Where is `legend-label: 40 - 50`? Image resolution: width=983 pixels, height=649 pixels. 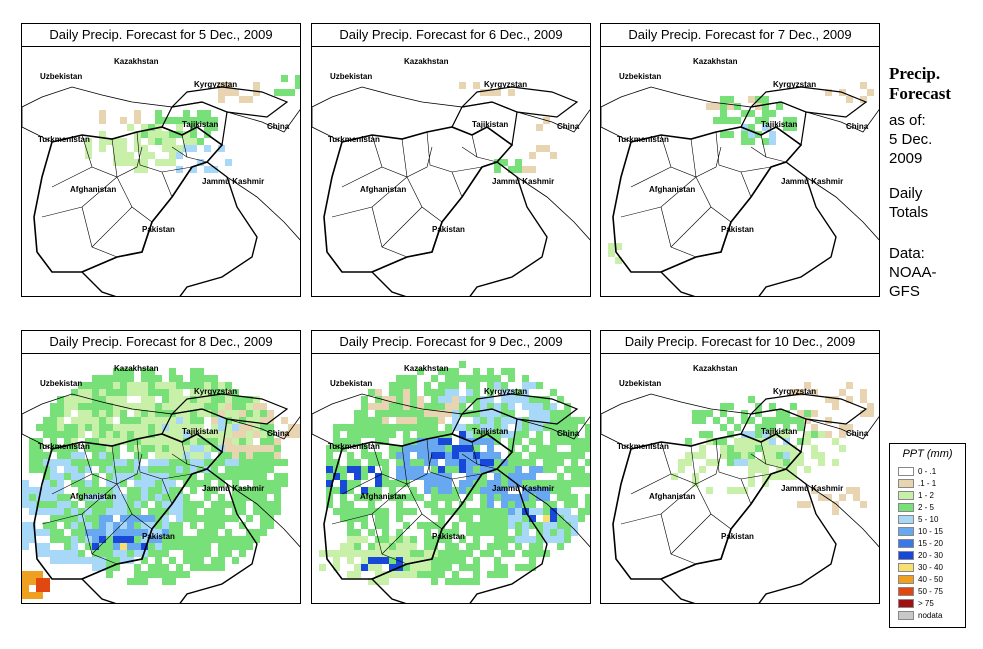 legend-label: 40 - 50 is located at coordinates (930, 579).